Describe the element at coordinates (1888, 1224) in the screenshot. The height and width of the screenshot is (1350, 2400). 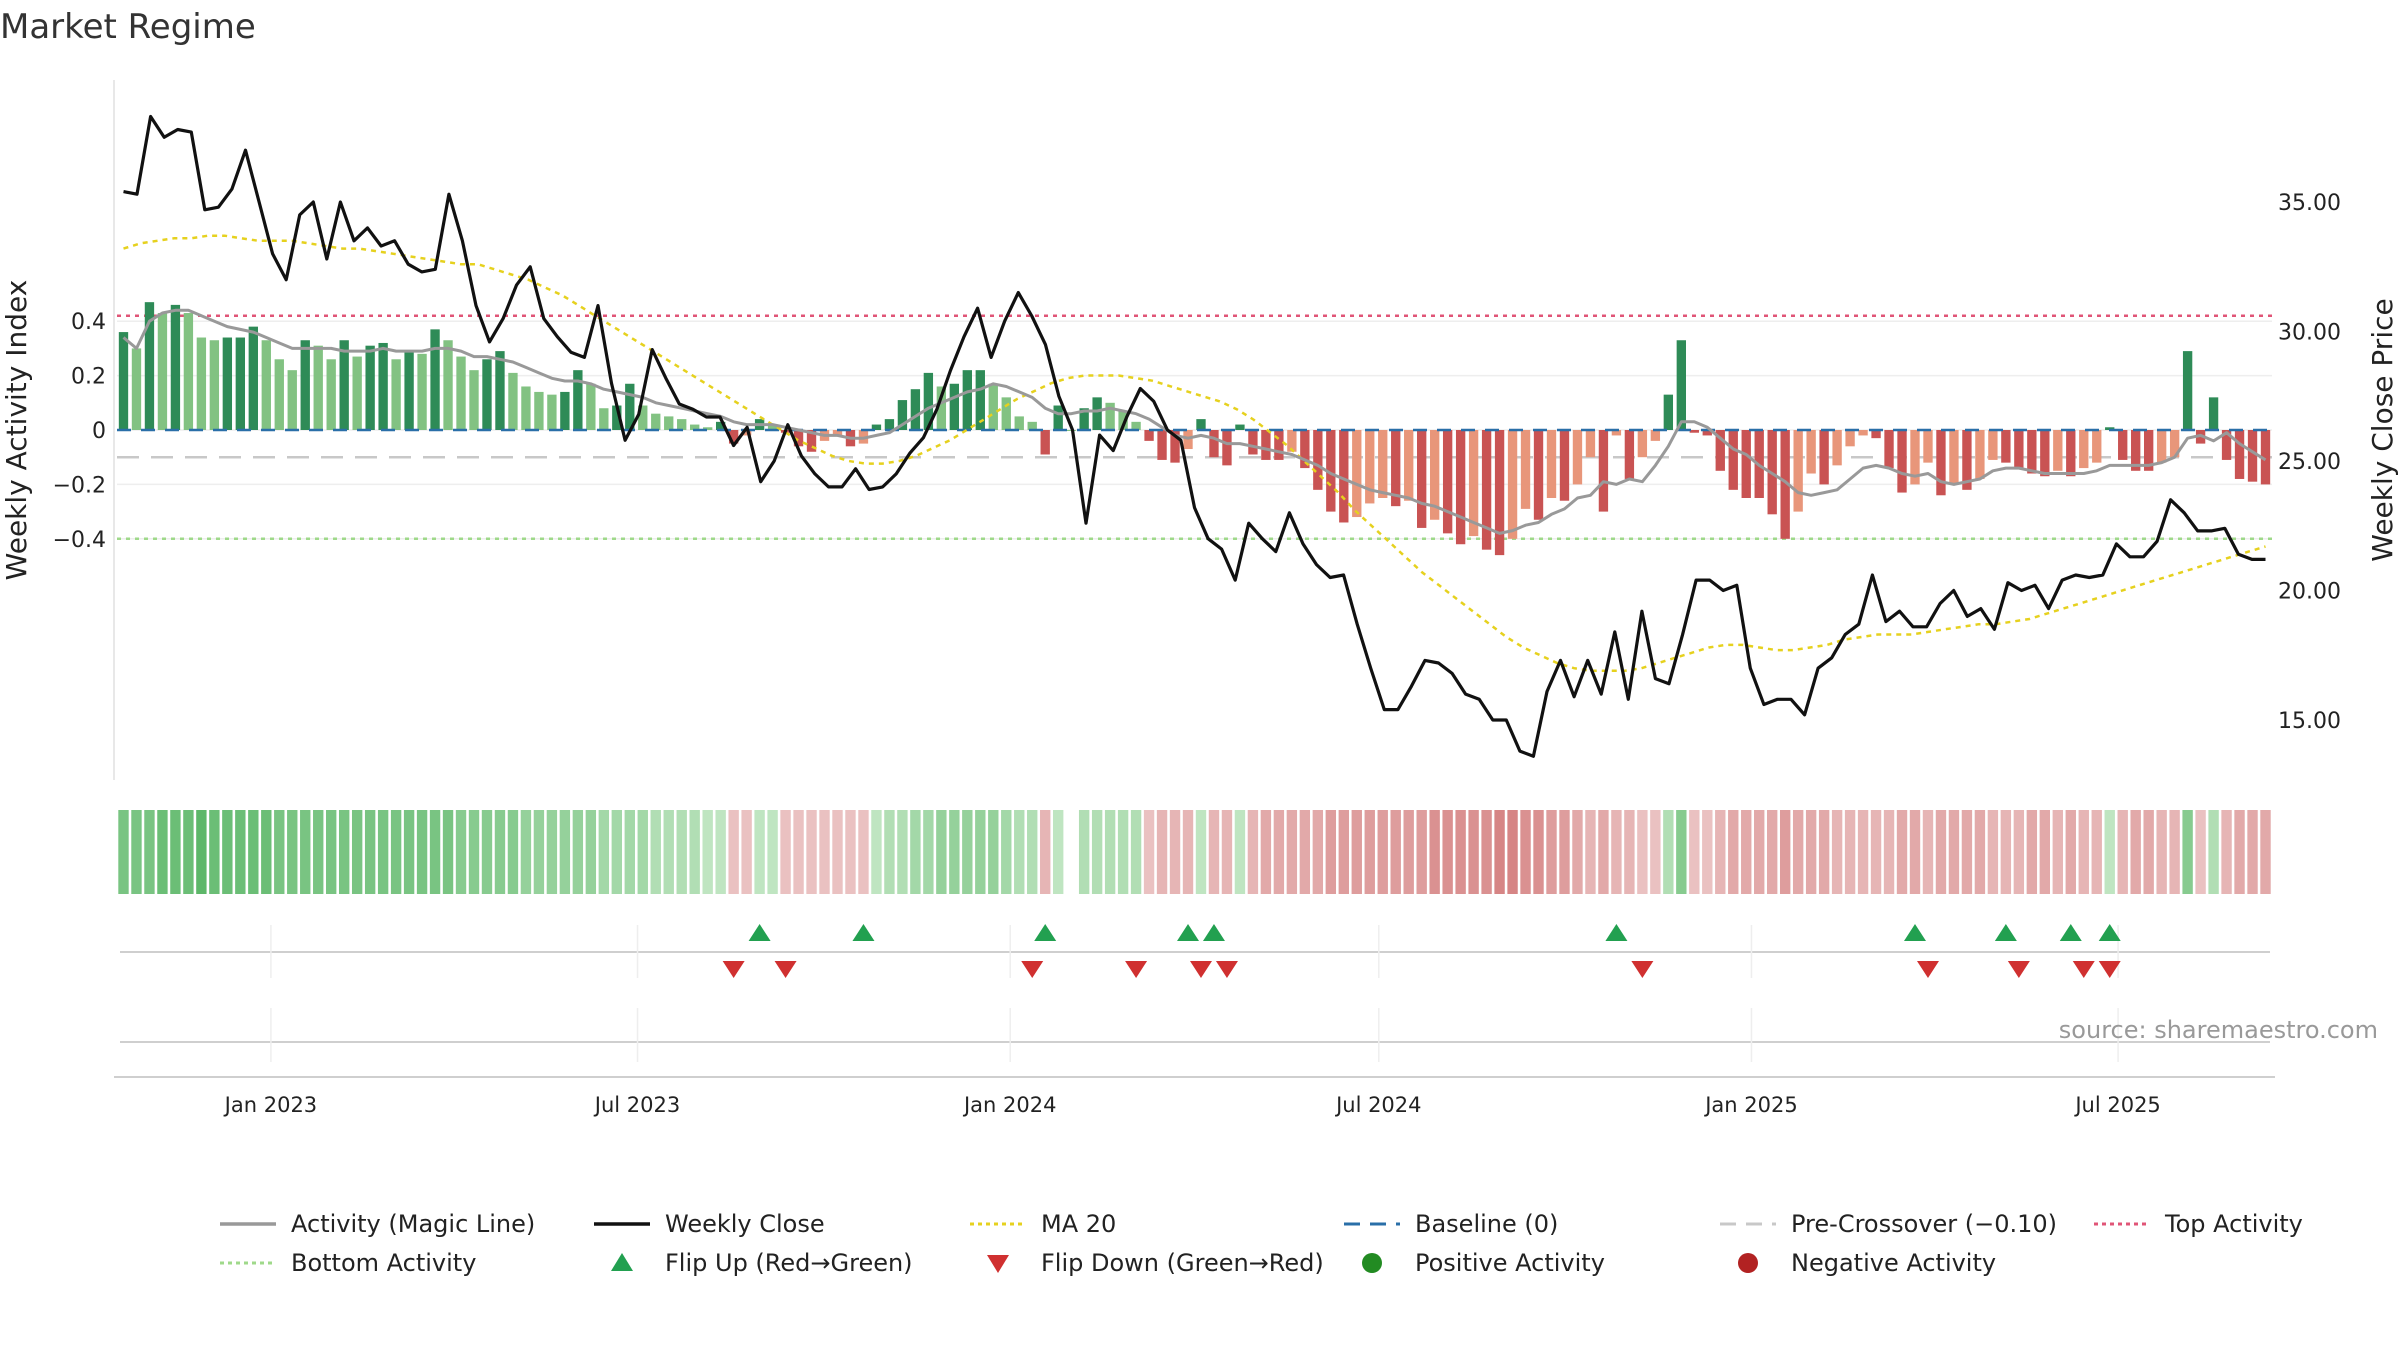
I see `legend-item: Pre-Crossover (−0.10)` at that location.